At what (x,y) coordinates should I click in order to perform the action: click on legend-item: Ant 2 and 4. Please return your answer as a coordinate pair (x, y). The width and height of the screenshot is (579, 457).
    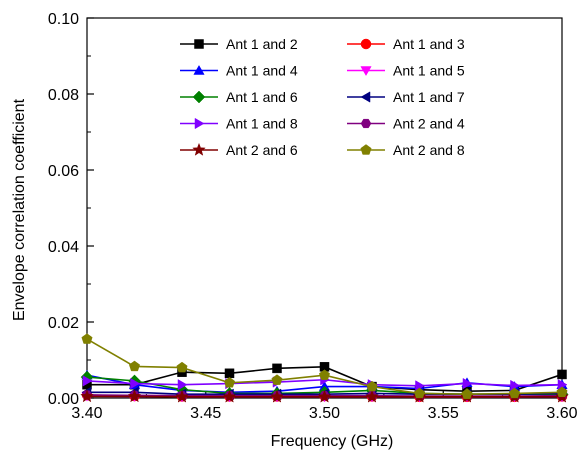
    Looking at the image, I should click on (406, 124).